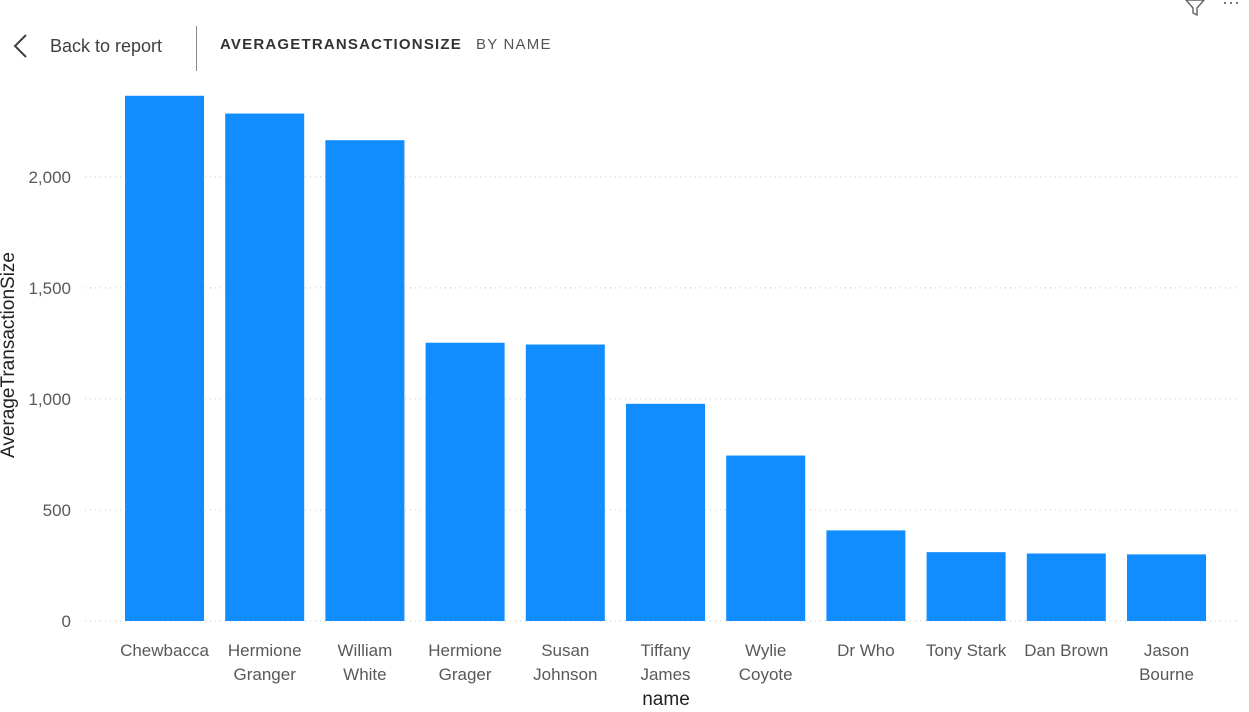 The height and width of the screenshot is (712, 1249). I want to click on y-axis-title: AverageTransactionSize, so click(9, 355).